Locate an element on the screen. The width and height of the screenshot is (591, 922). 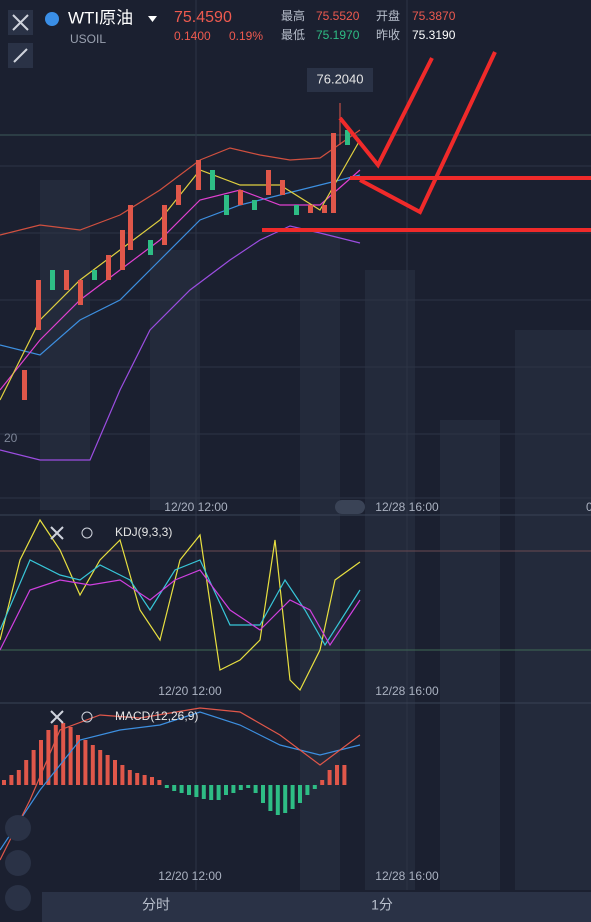
stat-value: 75.1970 is located at coordinates (338, 35).